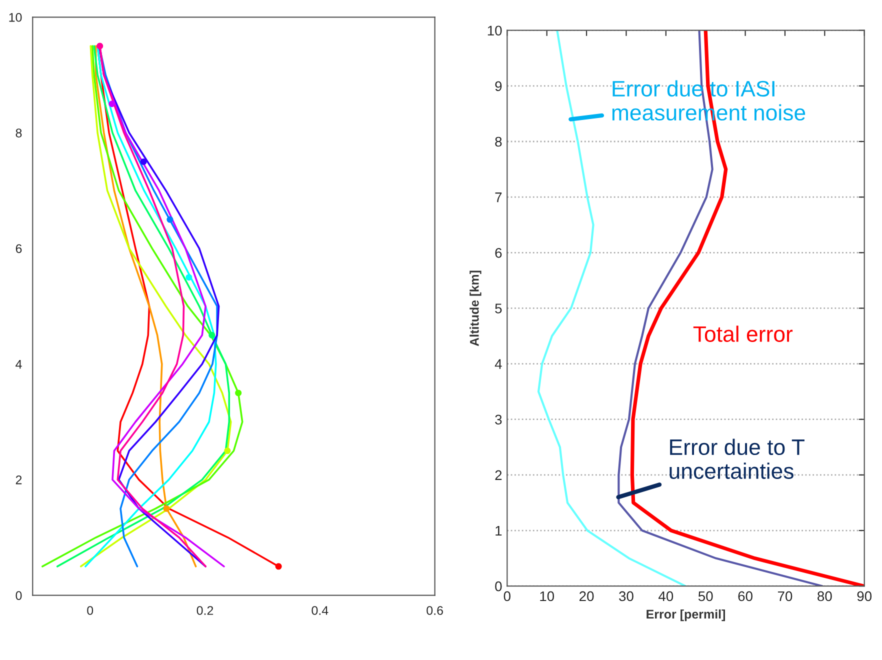  What do you see at coordinates (785, 596) in the screenshot?
I see `x-tick-label: 70` at bounding box center [785, 596].